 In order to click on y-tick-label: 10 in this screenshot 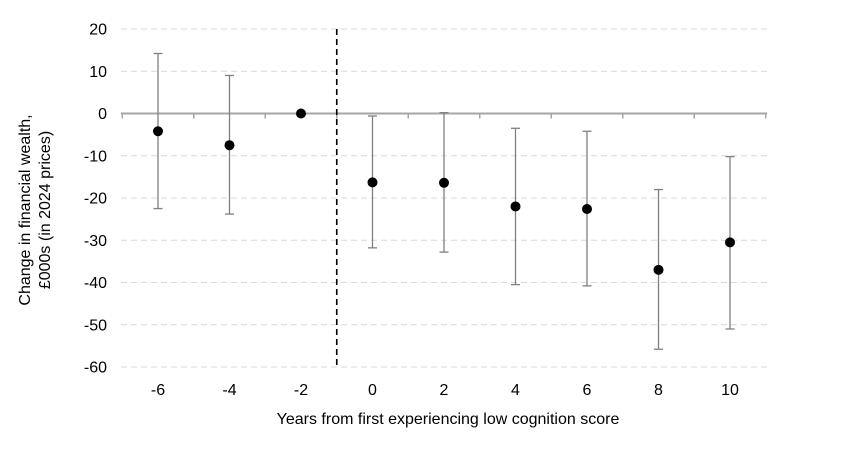, I will do `click(98, 72)`.